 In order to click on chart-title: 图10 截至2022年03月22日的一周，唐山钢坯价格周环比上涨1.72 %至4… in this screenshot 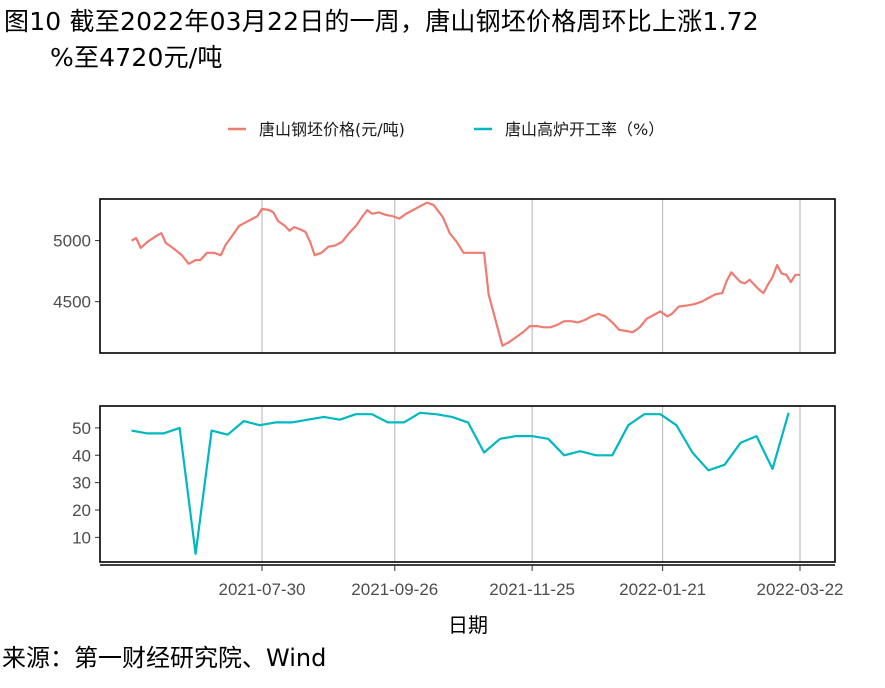, I will do `click(441, 40)`.